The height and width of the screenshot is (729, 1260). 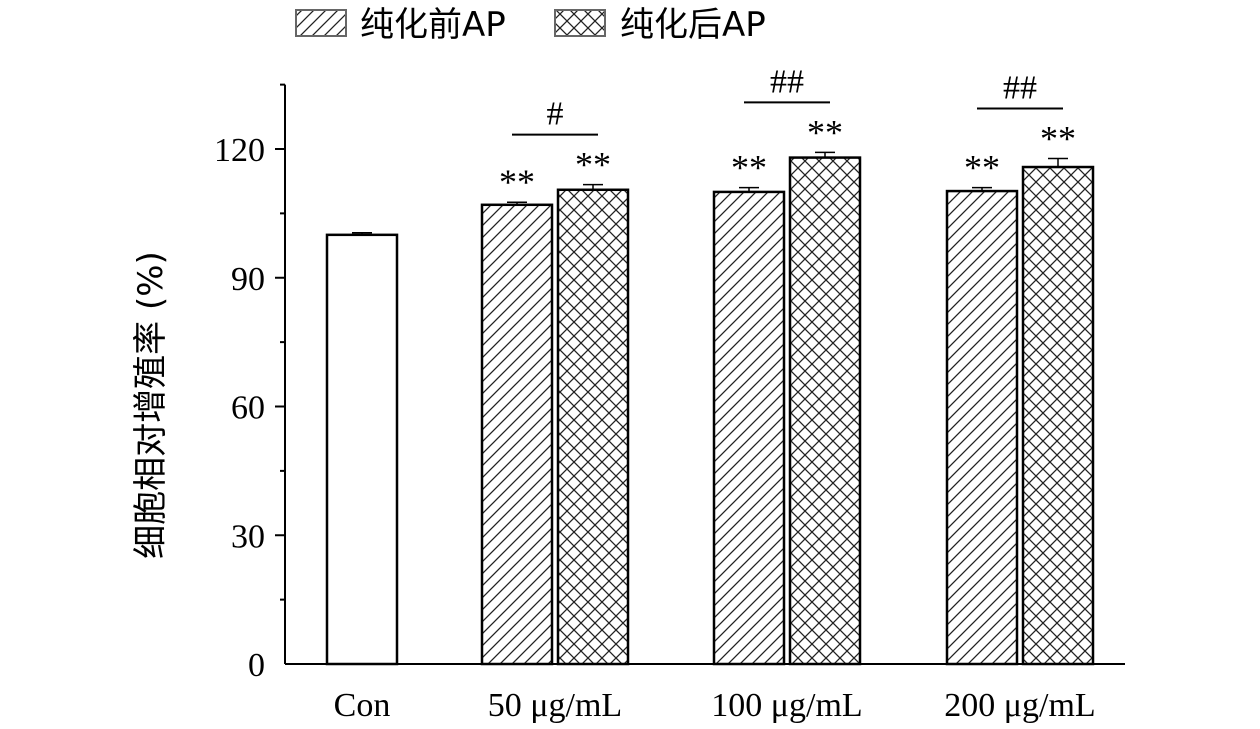 What do you see at coordinates (555, 705) in the screenshot?
I see `x-tick-label: 50 μg/mL` at bounding box center [555, 705].